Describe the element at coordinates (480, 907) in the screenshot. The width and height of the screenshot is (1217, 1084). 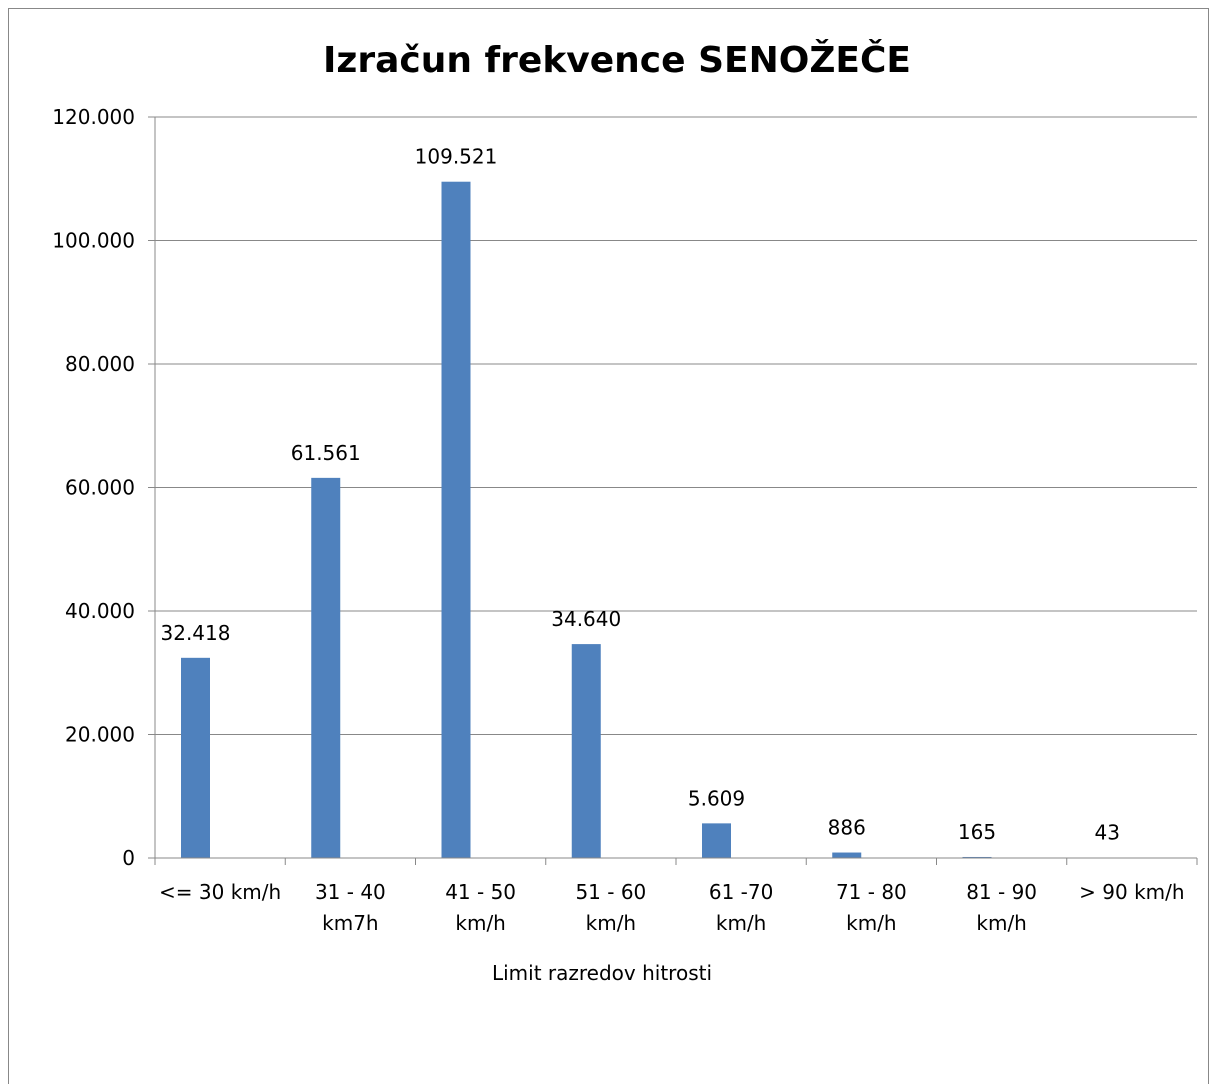
I see `x-tick-label: 41 - 50 km/h` at that location.